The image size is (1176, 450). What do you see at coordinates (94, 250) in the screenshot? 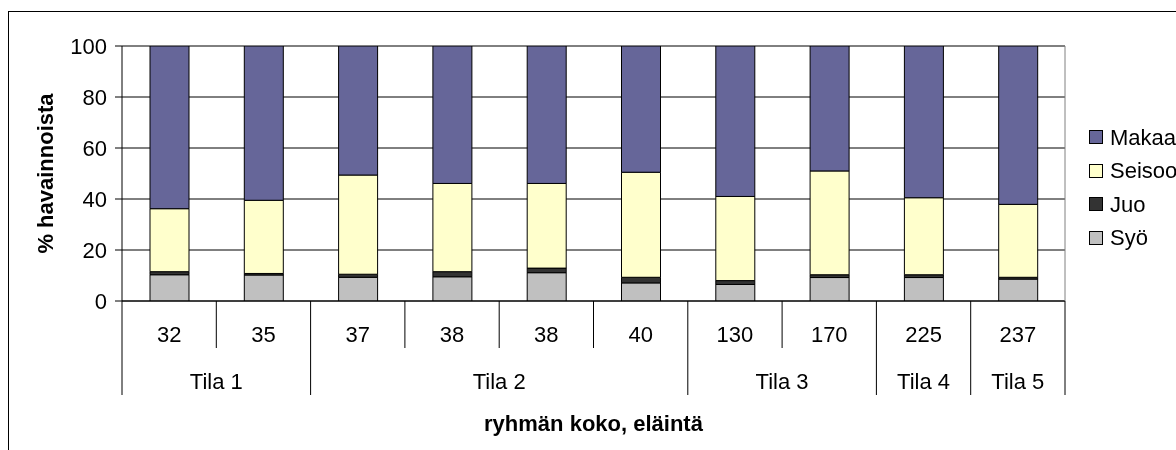
I see `y-tick-label: 20` at bounding box center [94, 250].